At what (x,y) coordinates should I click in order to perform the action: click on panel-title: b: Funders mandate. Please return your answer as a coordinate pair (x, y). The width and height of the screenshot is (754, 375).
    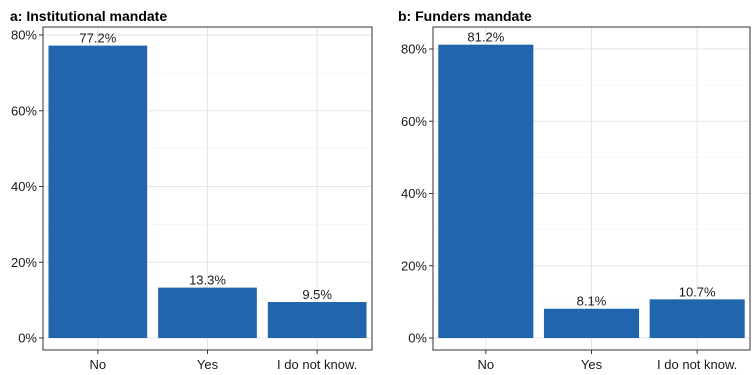
    Looking at the image, I should click on (465, 16).